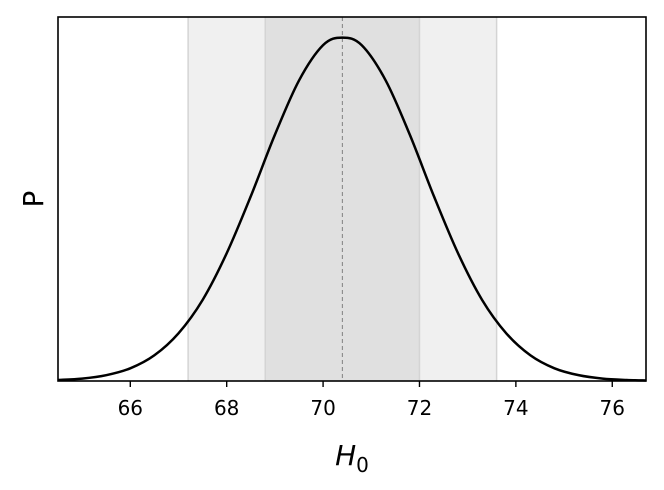 The image size is (664, 490). I want to click on x-tick-label: 72, so click(419, 408).